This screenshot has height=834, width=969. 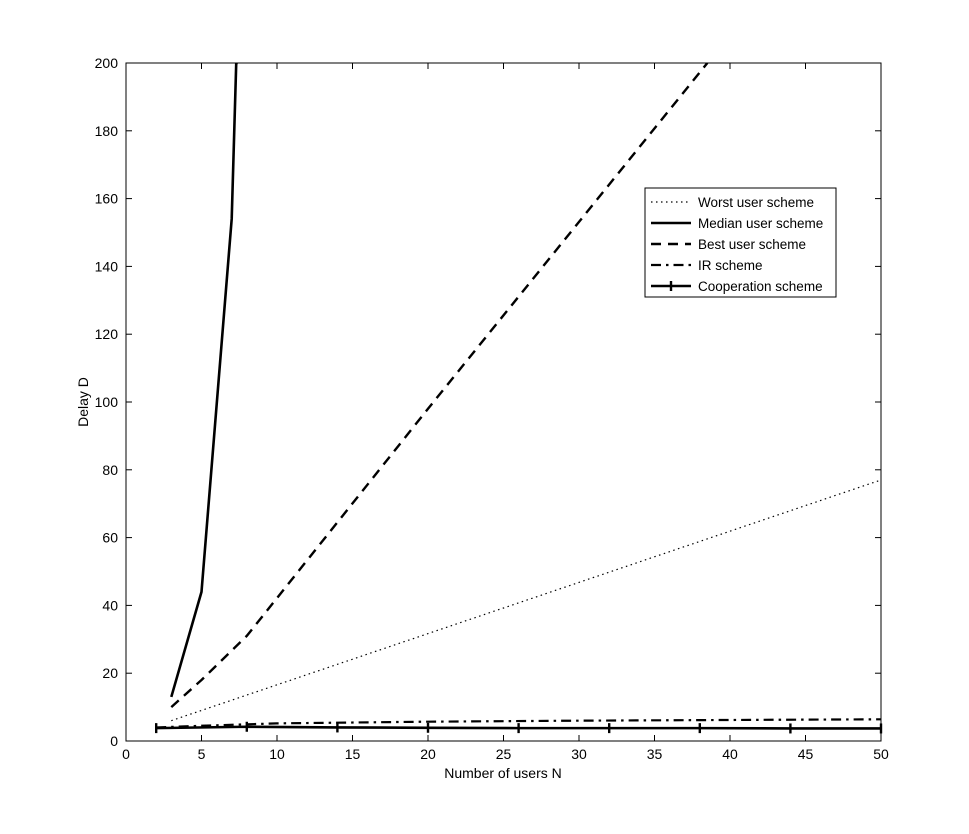 I want to click on y-tick-label: 160, so click(x=107, y=199).